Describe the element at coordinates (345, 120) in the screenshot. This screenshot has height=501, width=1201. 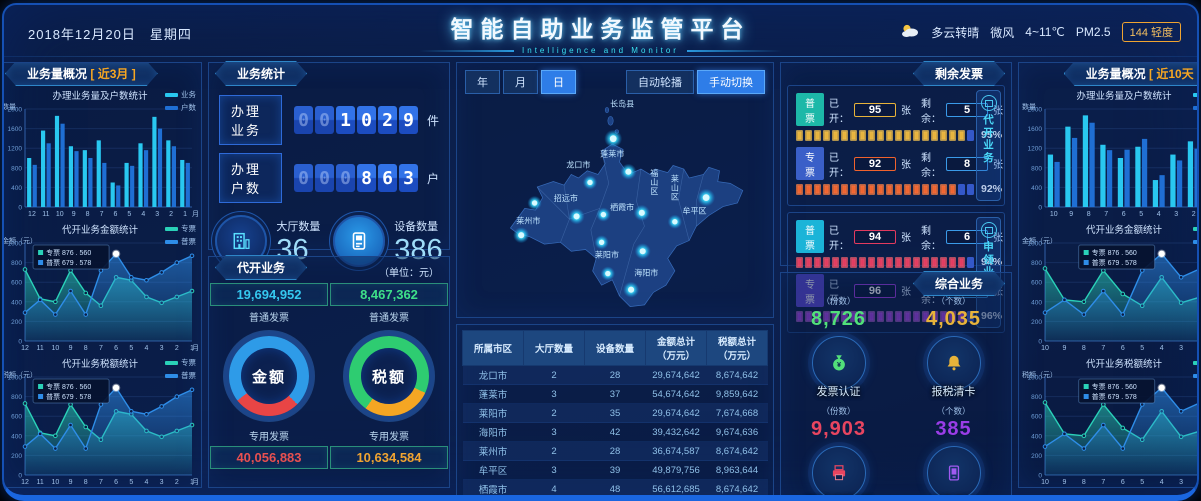
I see `counter-digit: 1` at that location.